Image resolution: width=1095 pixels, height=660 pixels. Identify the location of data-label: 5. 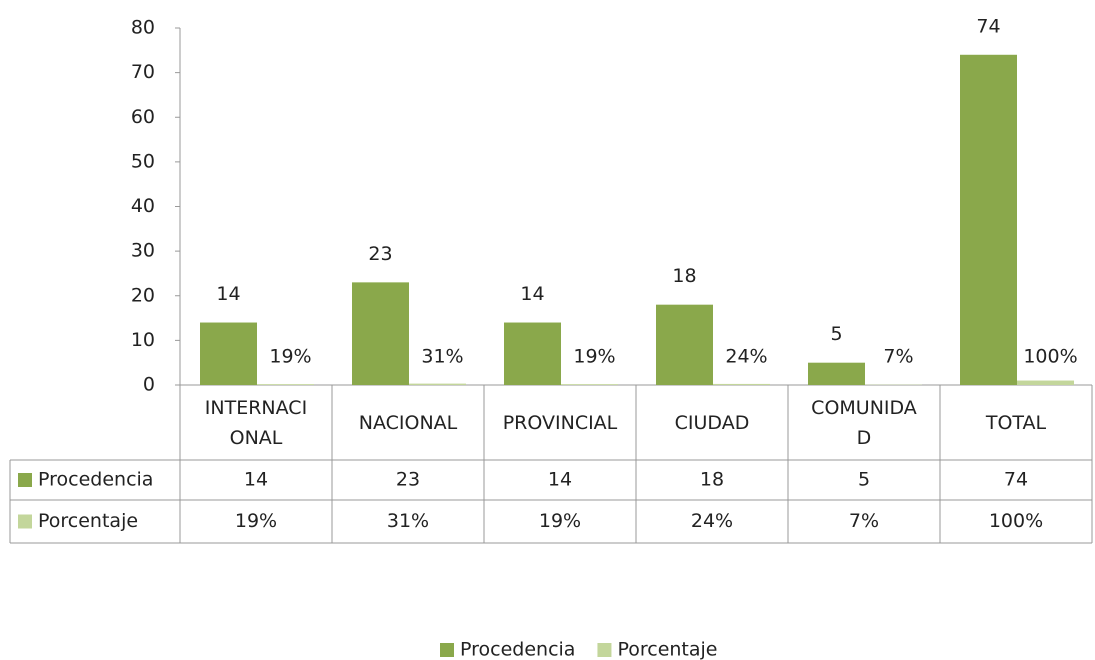
(836, 334).